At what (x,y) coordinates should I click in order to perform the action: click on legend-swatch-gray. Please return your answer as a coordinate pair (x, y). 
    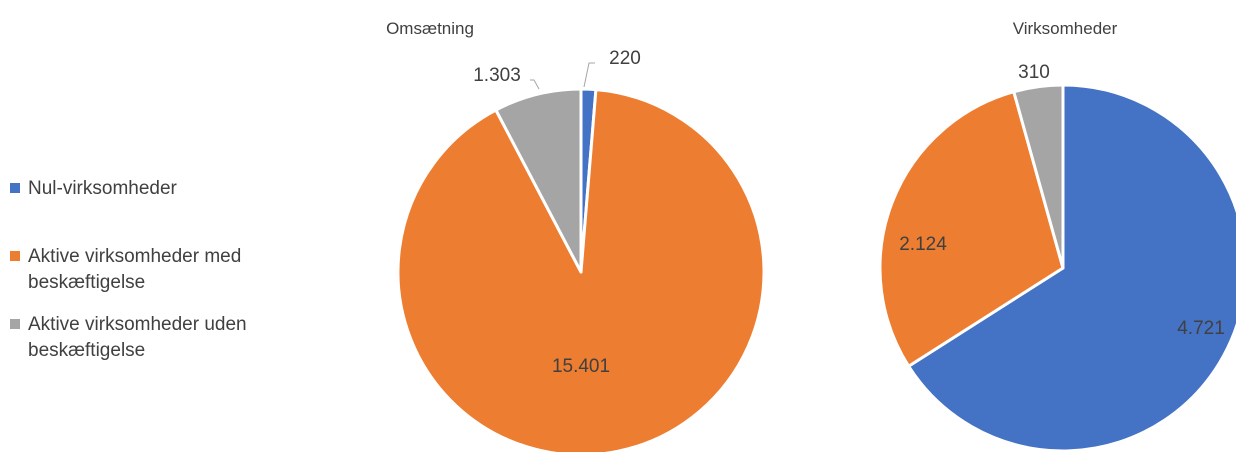
    Looking at the image, I should click on (15, 324).